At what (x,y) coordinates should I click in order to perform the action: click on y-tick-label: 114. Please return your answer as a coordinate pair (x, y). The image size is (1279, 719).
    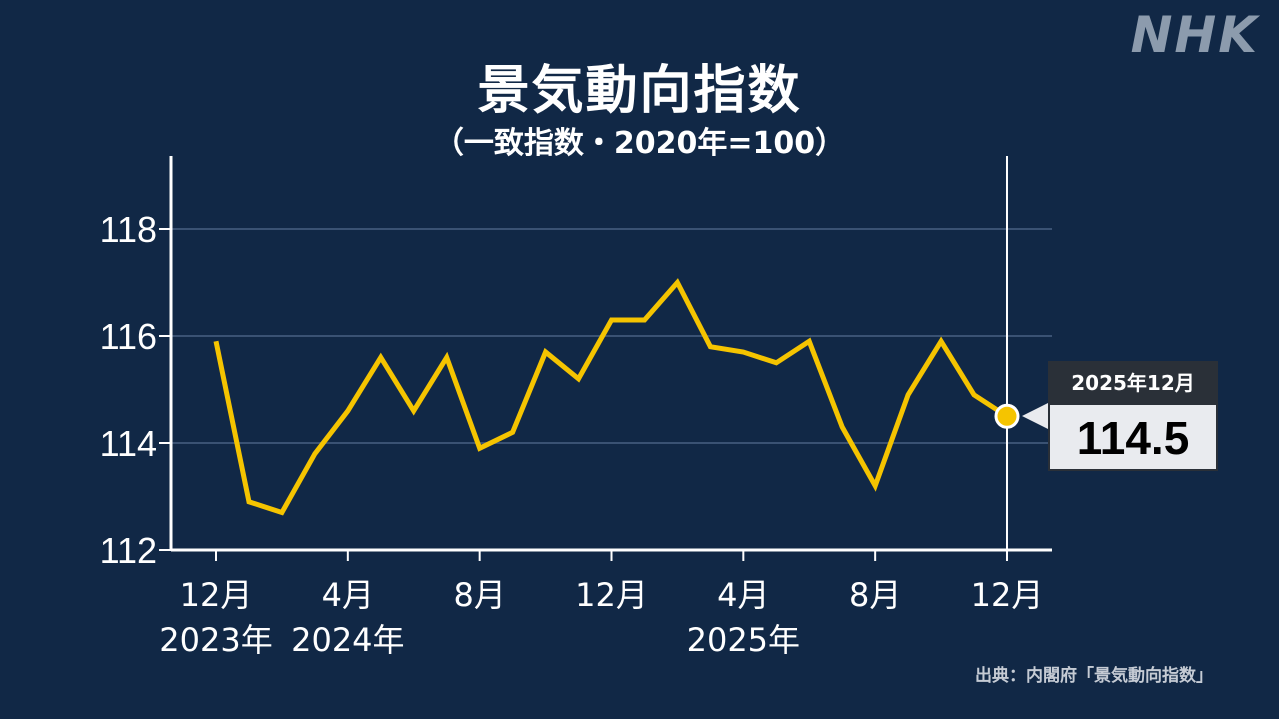
    Looking at the image, I should click on (128, 443).